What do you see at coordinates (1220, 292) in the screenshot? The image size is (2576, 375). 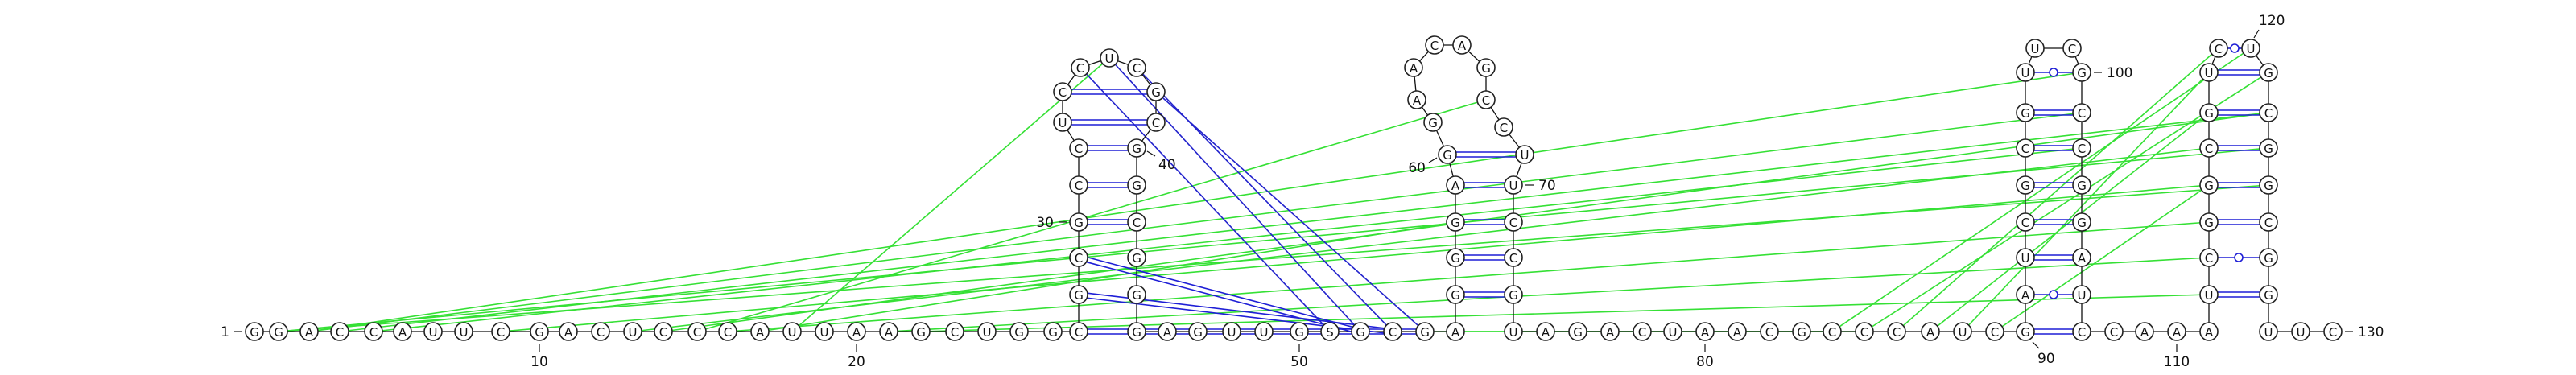 I see `base-pair-bond` at bounding box center [1220, 292].